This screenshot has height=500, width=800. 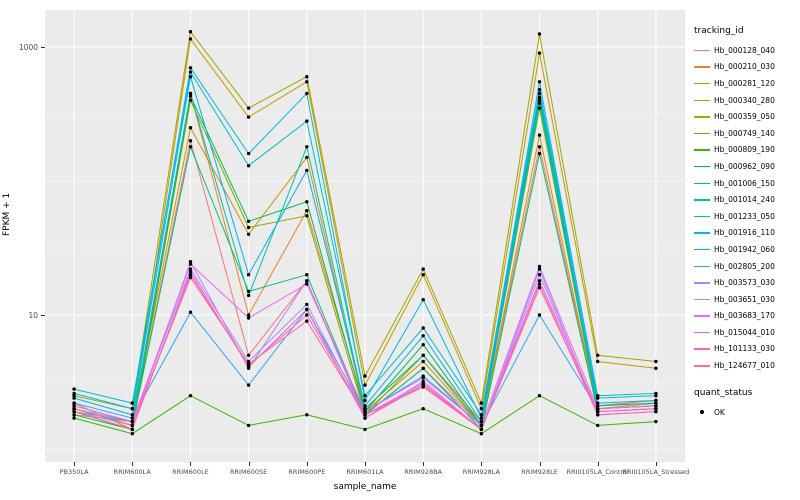 I want to click on legend-item-label: Hb_001233_050, so click(x=744, y=216).